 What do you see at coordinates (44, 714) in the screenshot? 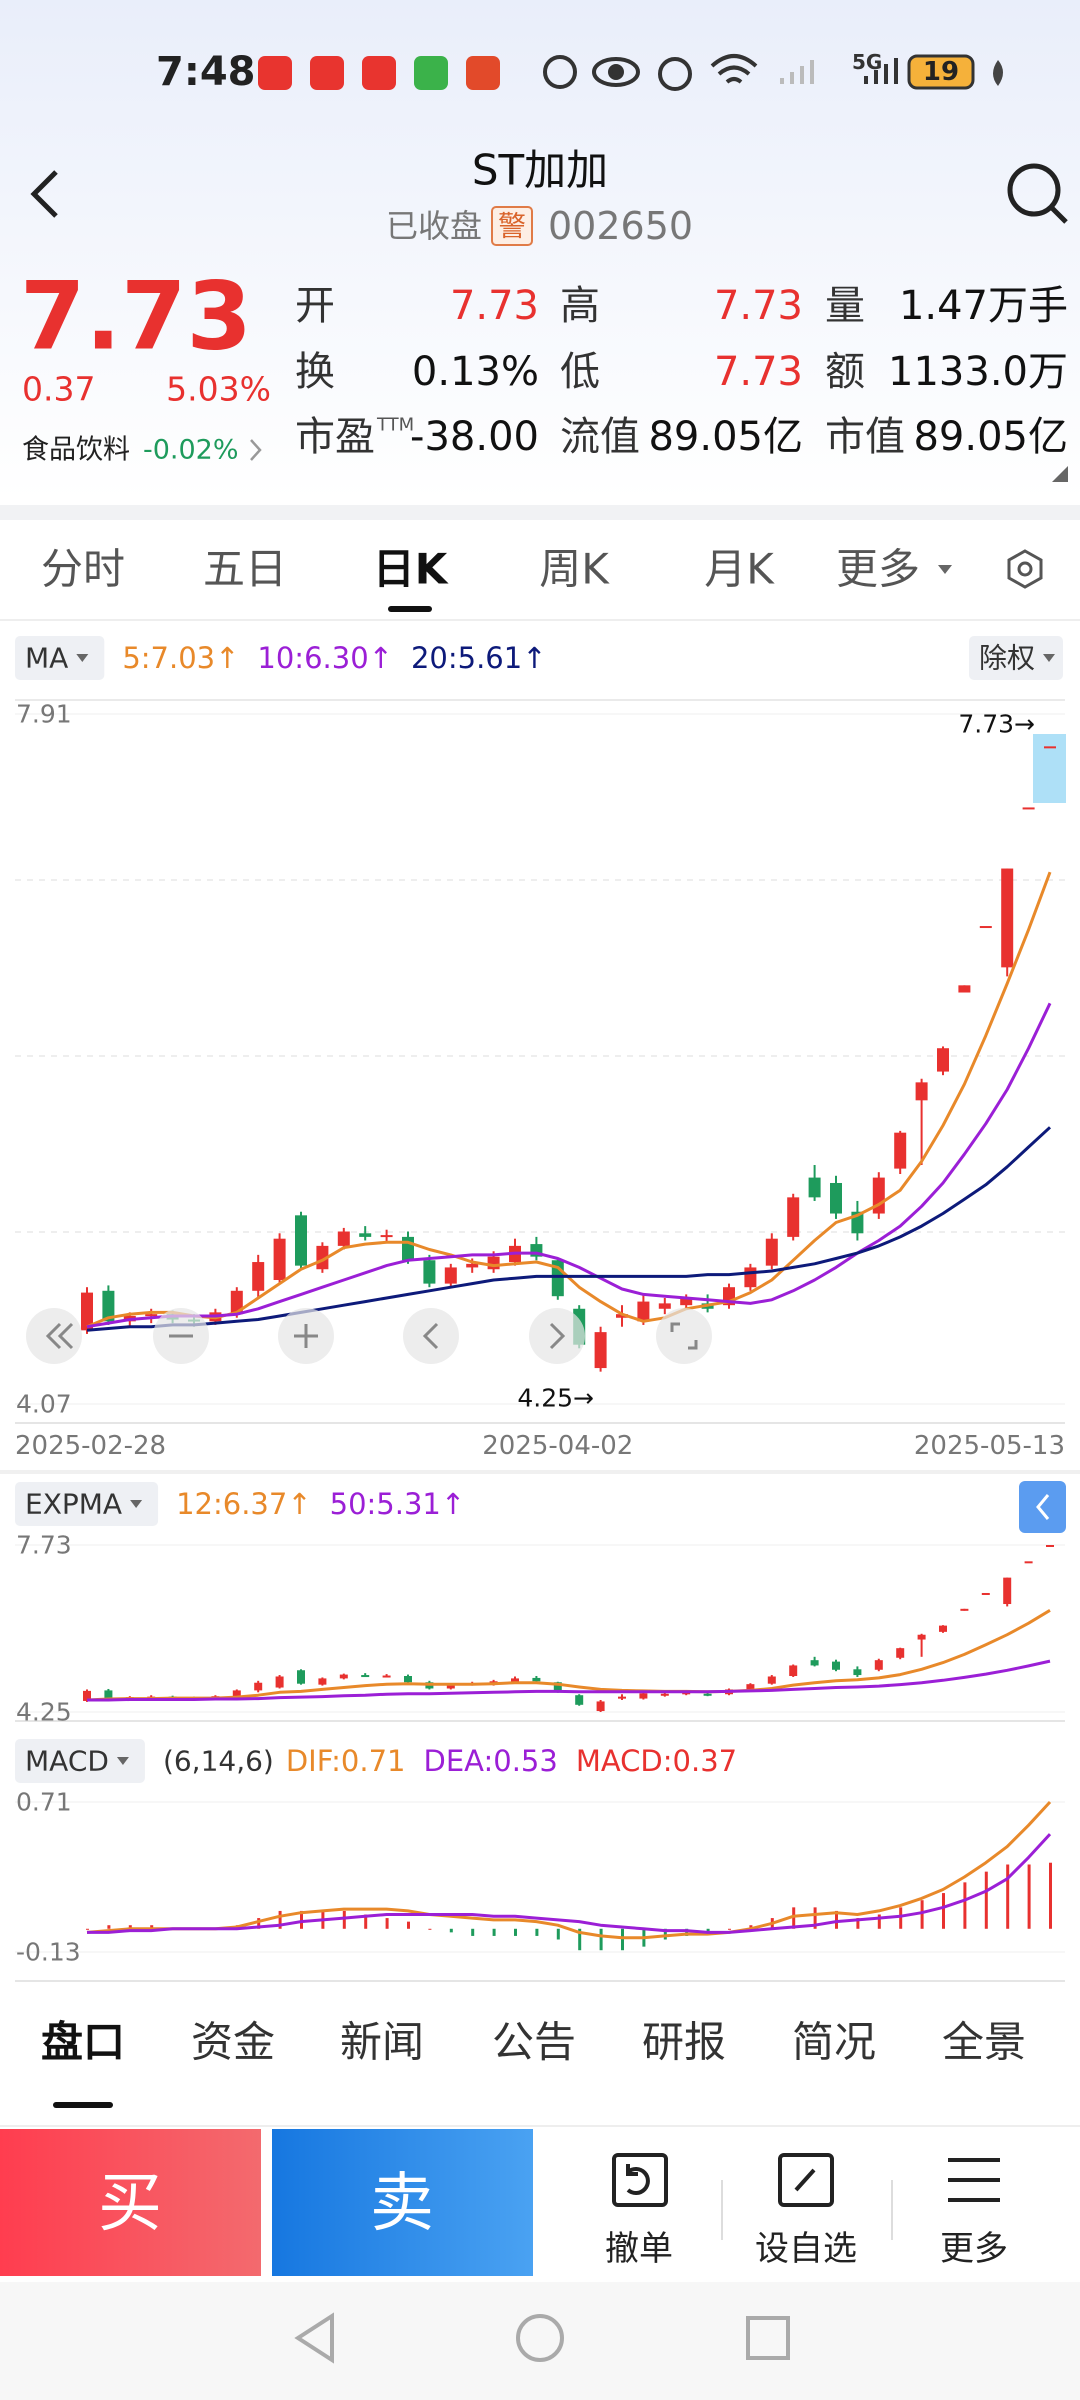
I see `y-tick-label: 7.91` at bounding box center [44, 714].